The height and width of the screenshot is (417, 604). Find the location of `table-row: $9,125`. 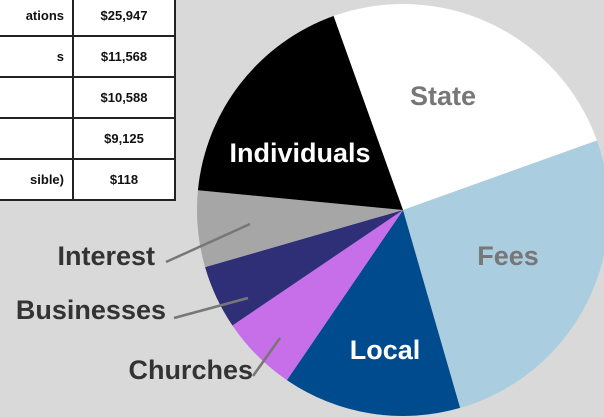

table-row: $9,125 is located at coordinates (88, 138).